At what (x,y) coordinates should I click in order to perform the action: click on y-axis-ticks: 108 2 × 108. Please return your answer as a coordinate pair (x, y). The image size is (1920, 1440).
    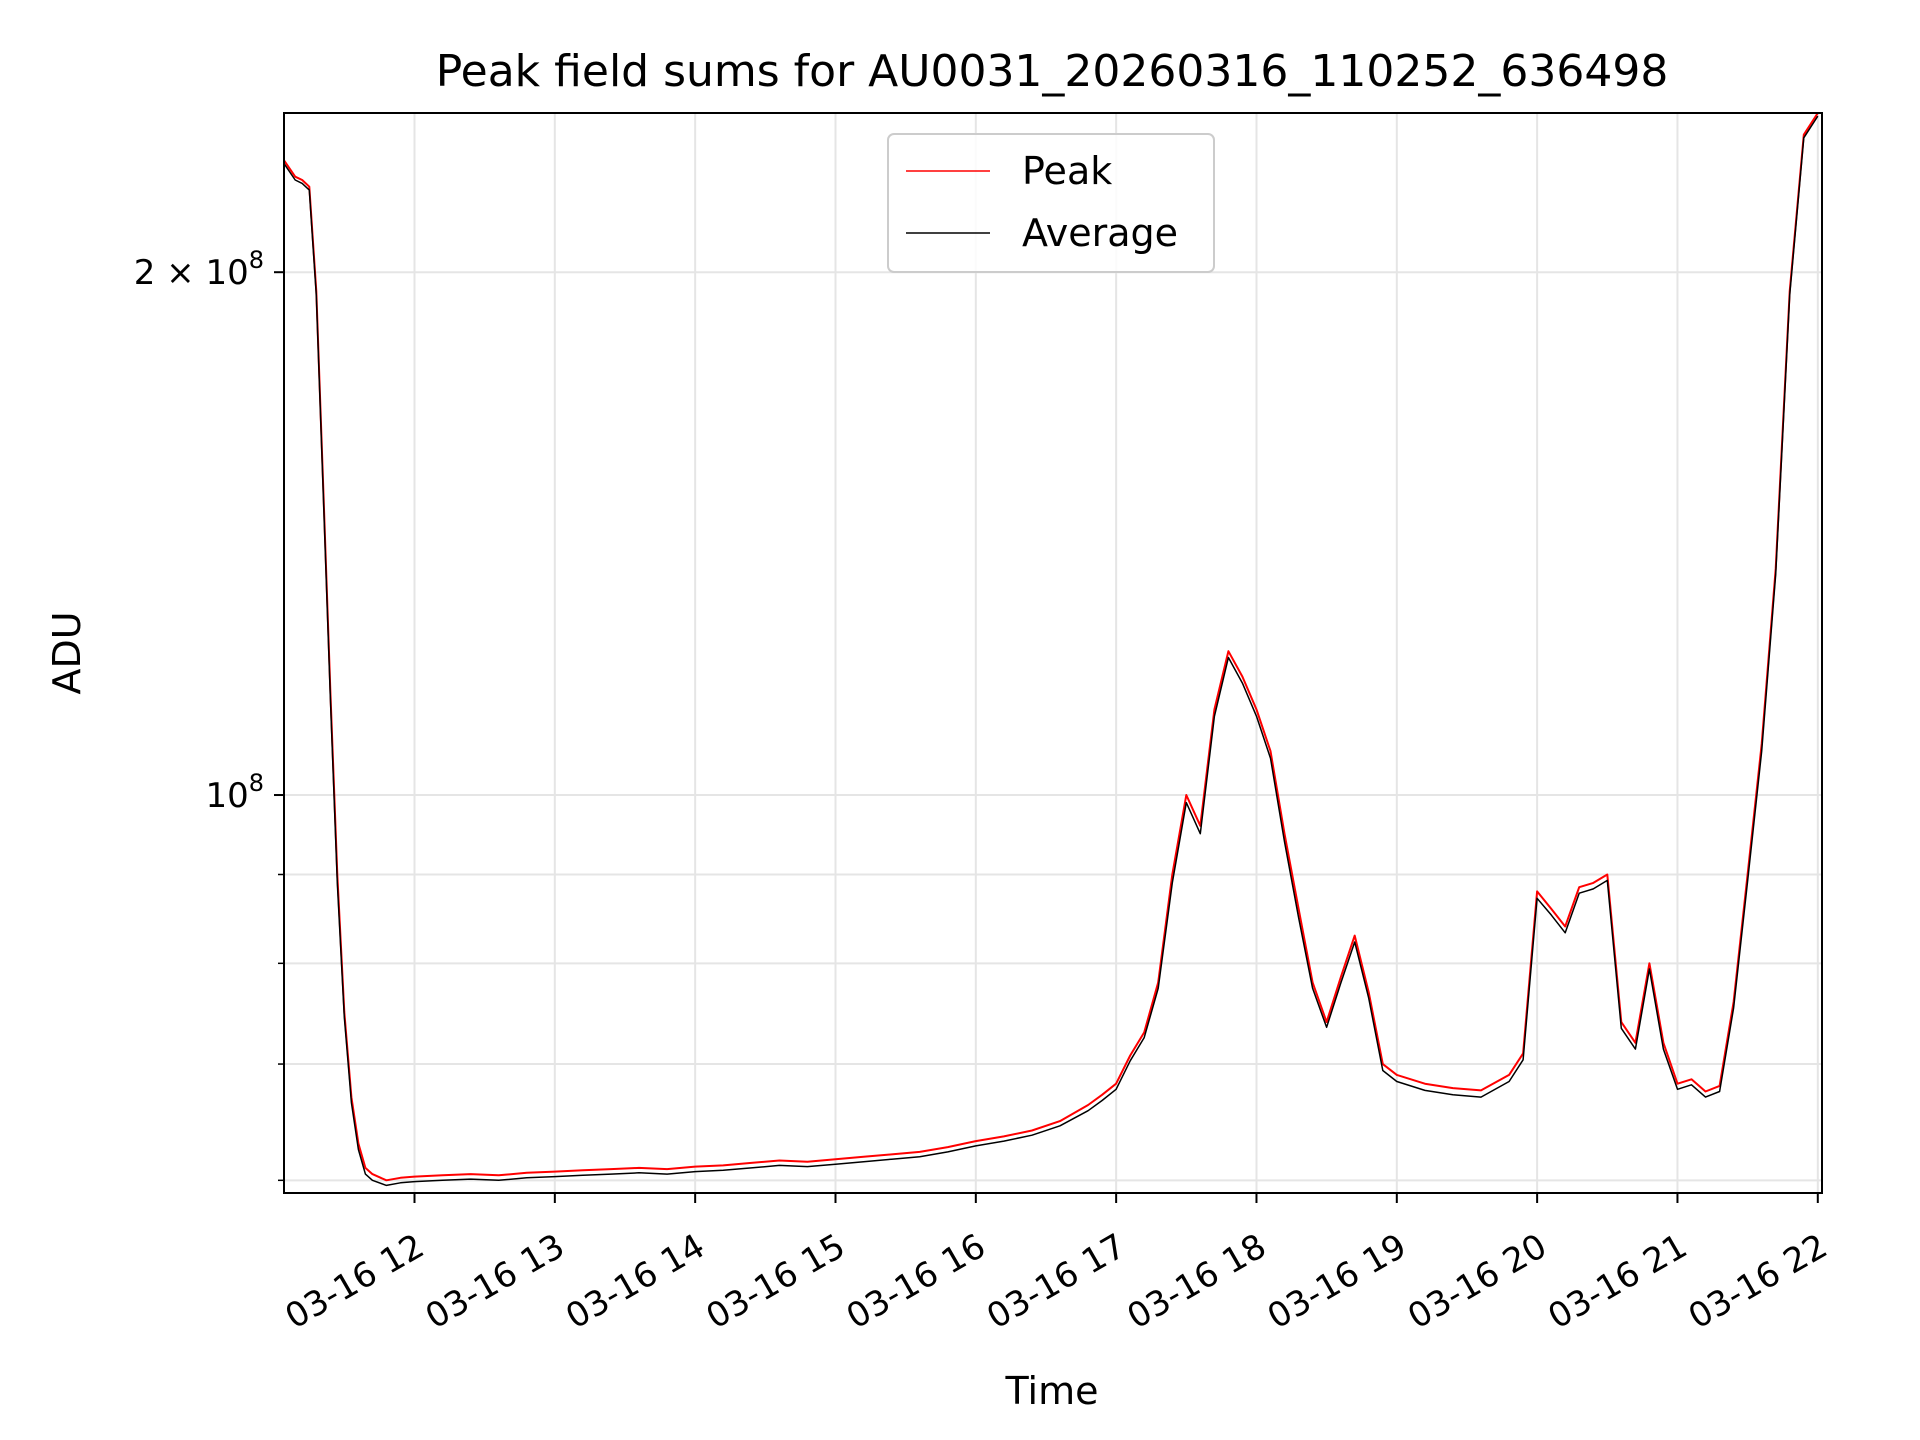
    Looking at the image, I should click on (209, 714).